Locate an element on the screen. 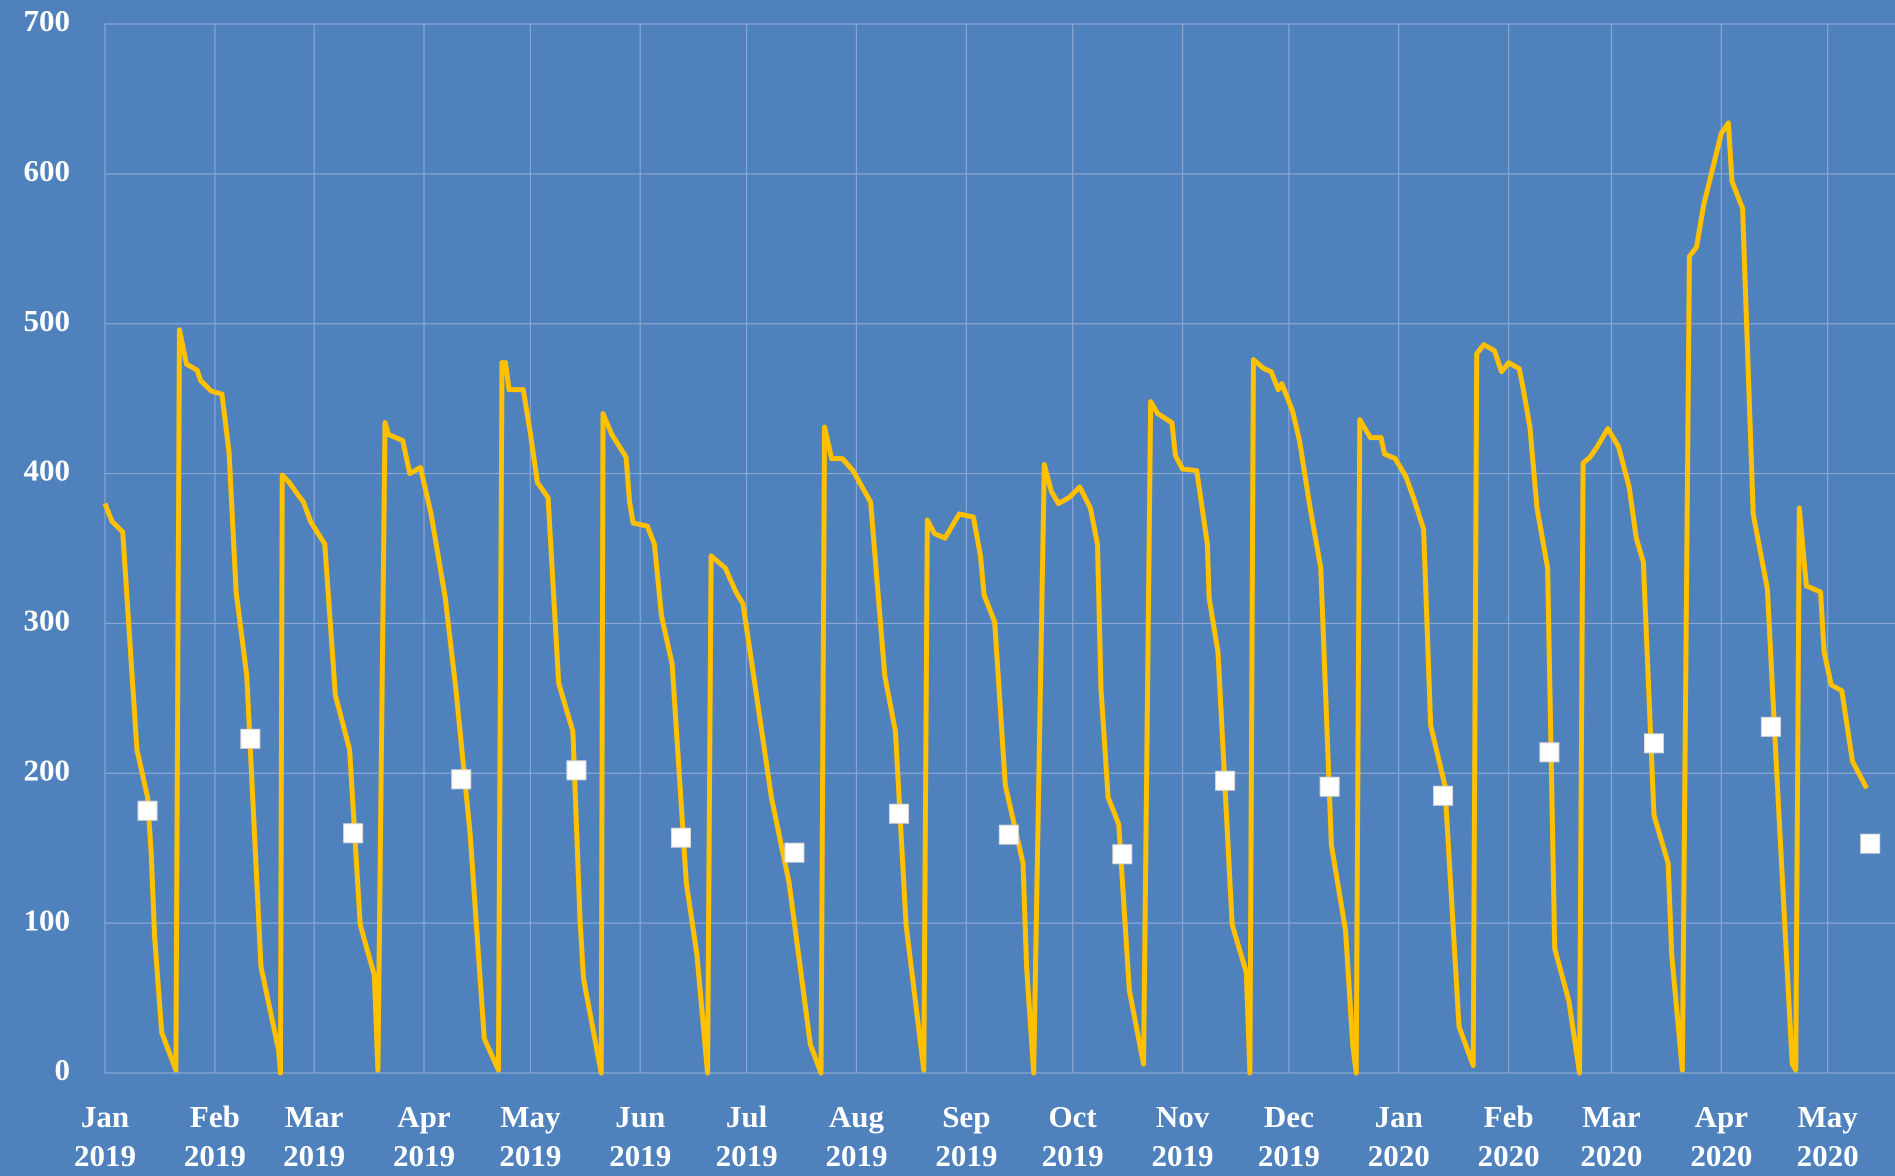 The image size is (1895, 1176). x-tick-label: May 2020 is located at coordinates (1827, 1136).